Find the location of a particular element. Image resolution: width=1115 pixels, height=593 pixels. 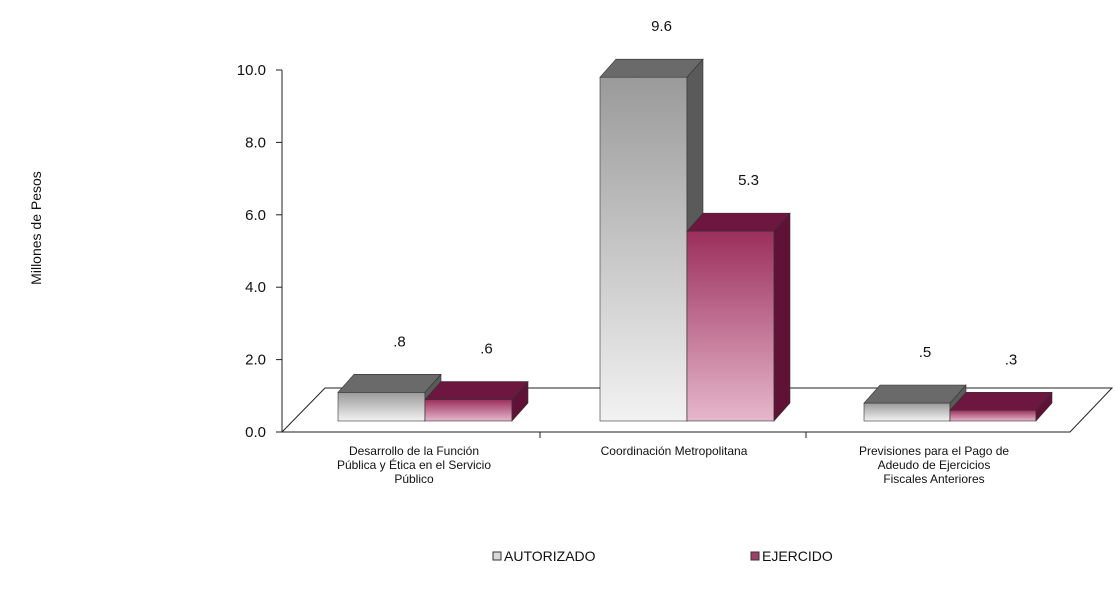

data-label: .5 is located at coordinates (925, 352).